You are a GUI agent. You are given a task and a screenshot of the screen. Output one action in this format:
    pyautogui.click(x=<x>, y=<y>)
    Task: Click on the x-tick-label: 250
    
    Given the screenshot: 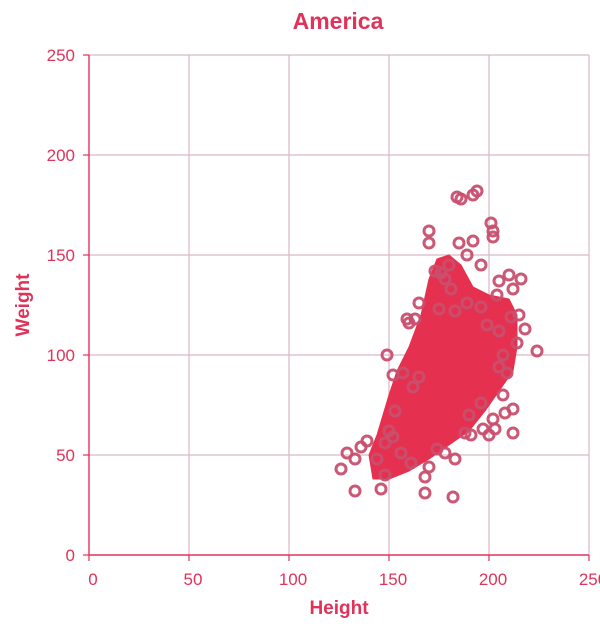 What is the action you would take?
    pyautogui.click(x=589, y=579)
    